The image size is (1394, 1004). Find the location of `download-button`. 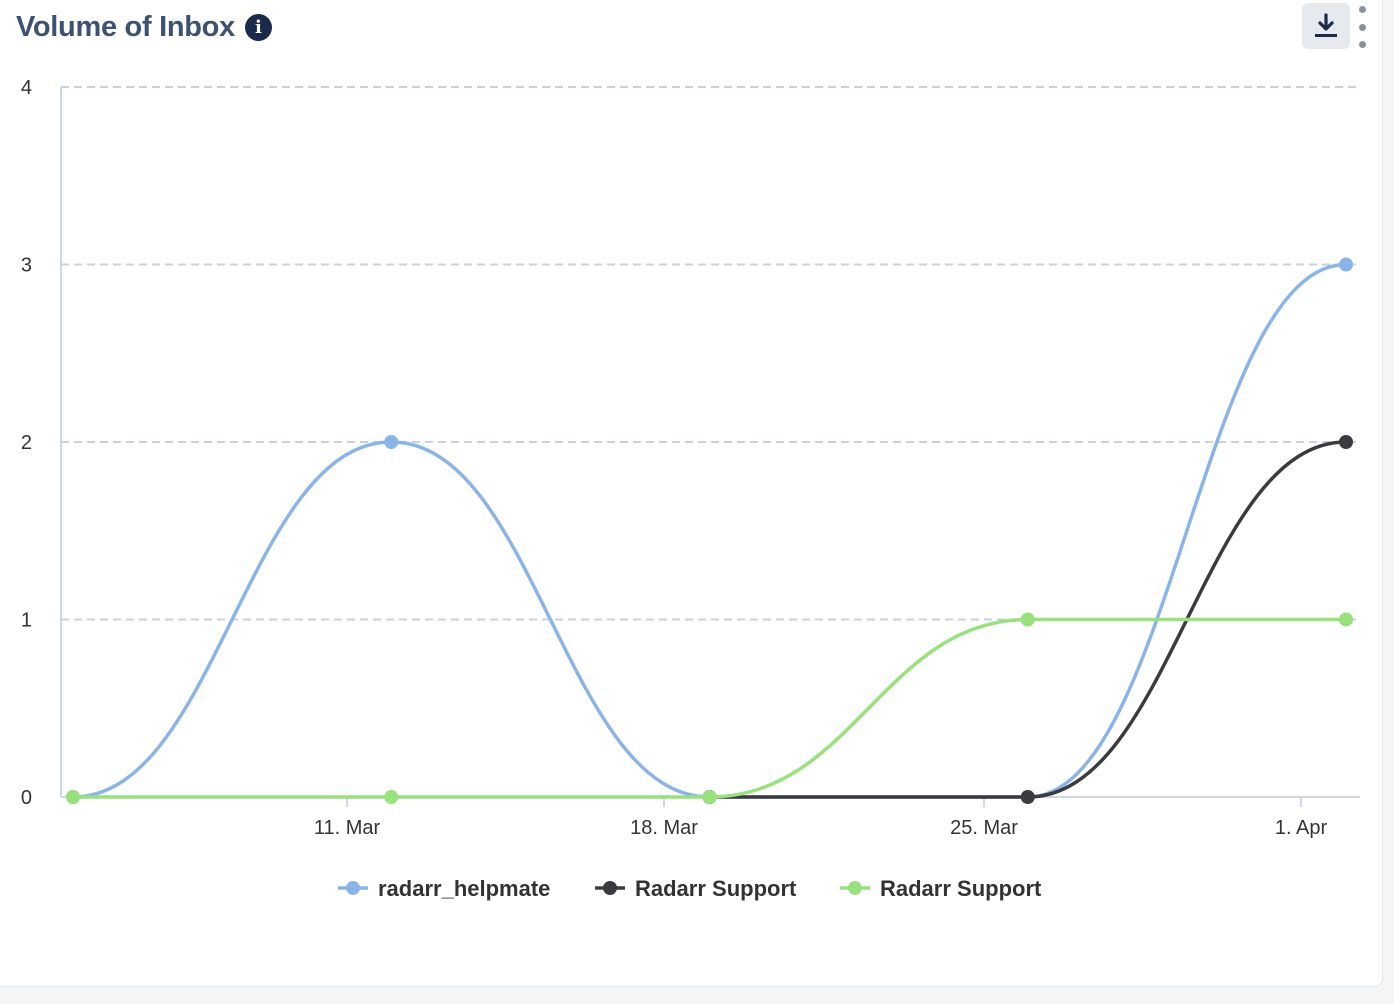

download-button is located at coordinates (1326, 26).